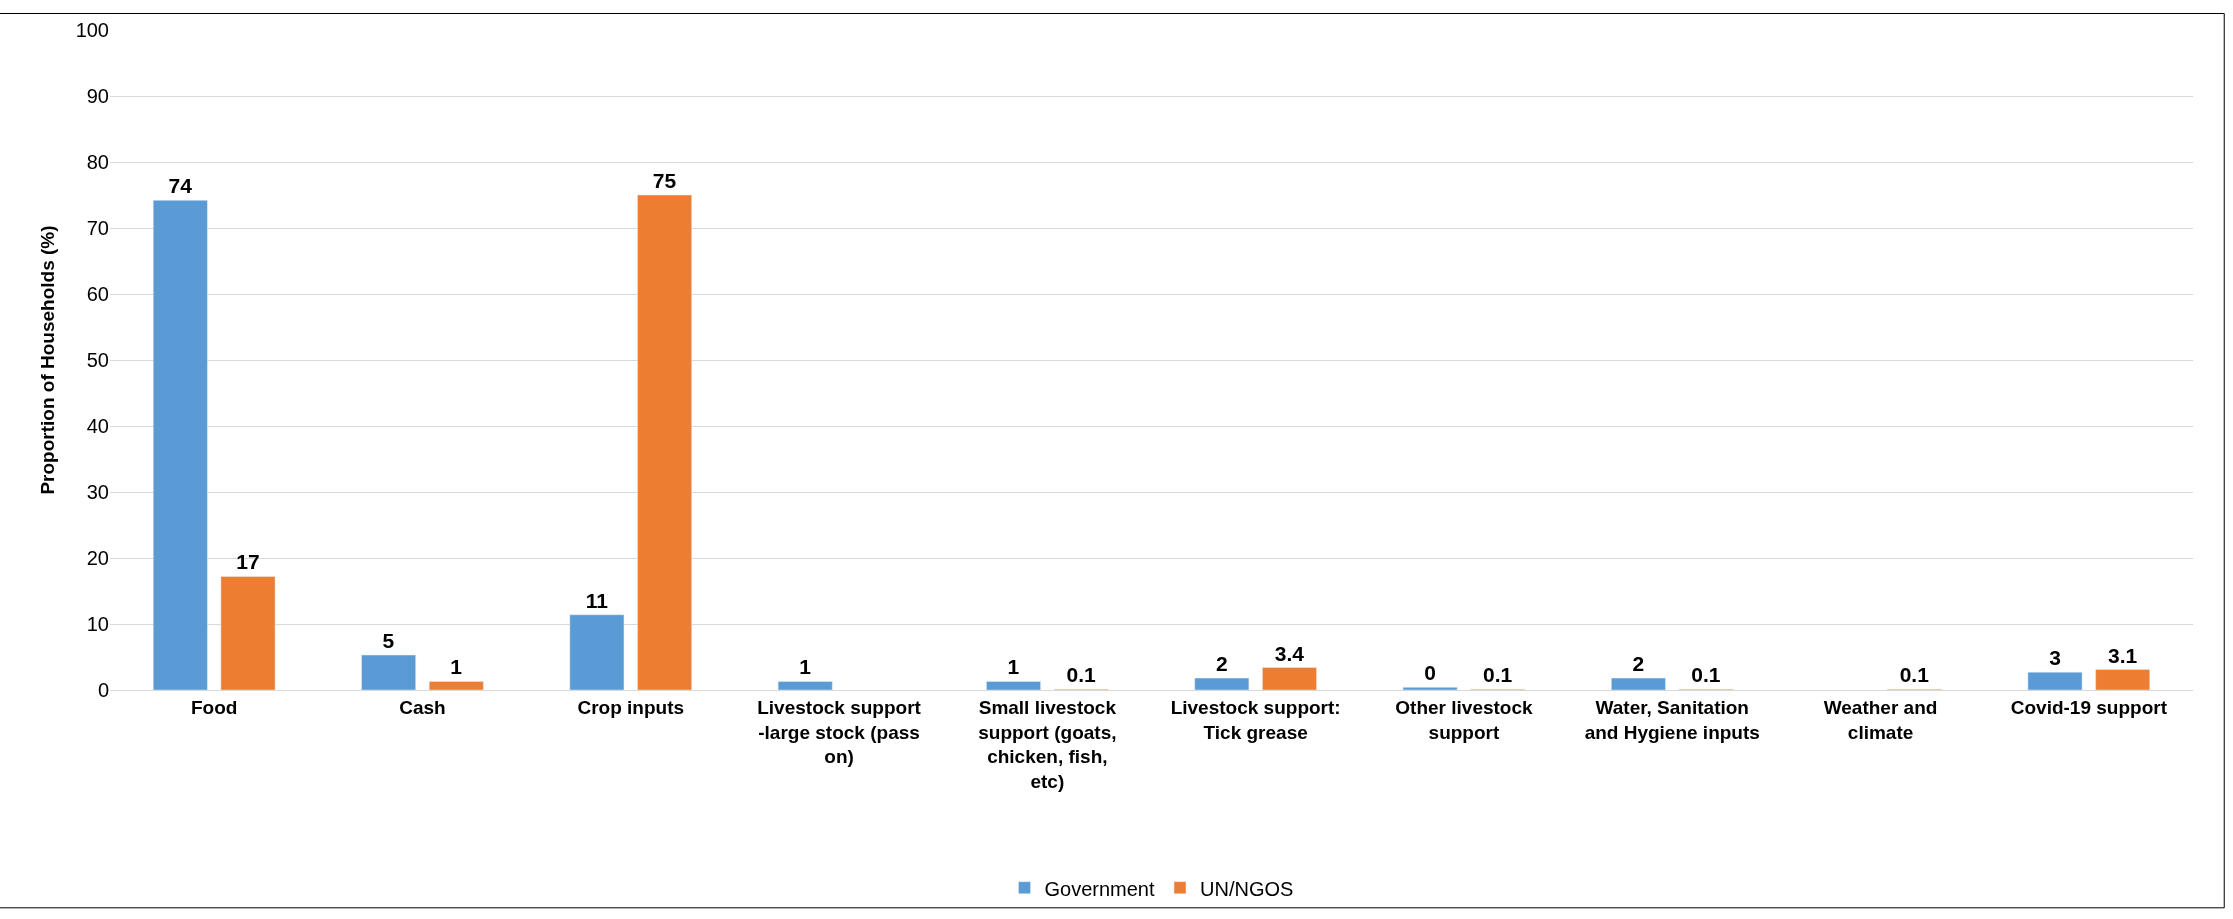  Describe the element at coordinates (214, 707) in the screenshot. I see `x-tick-label: Food` at that location.